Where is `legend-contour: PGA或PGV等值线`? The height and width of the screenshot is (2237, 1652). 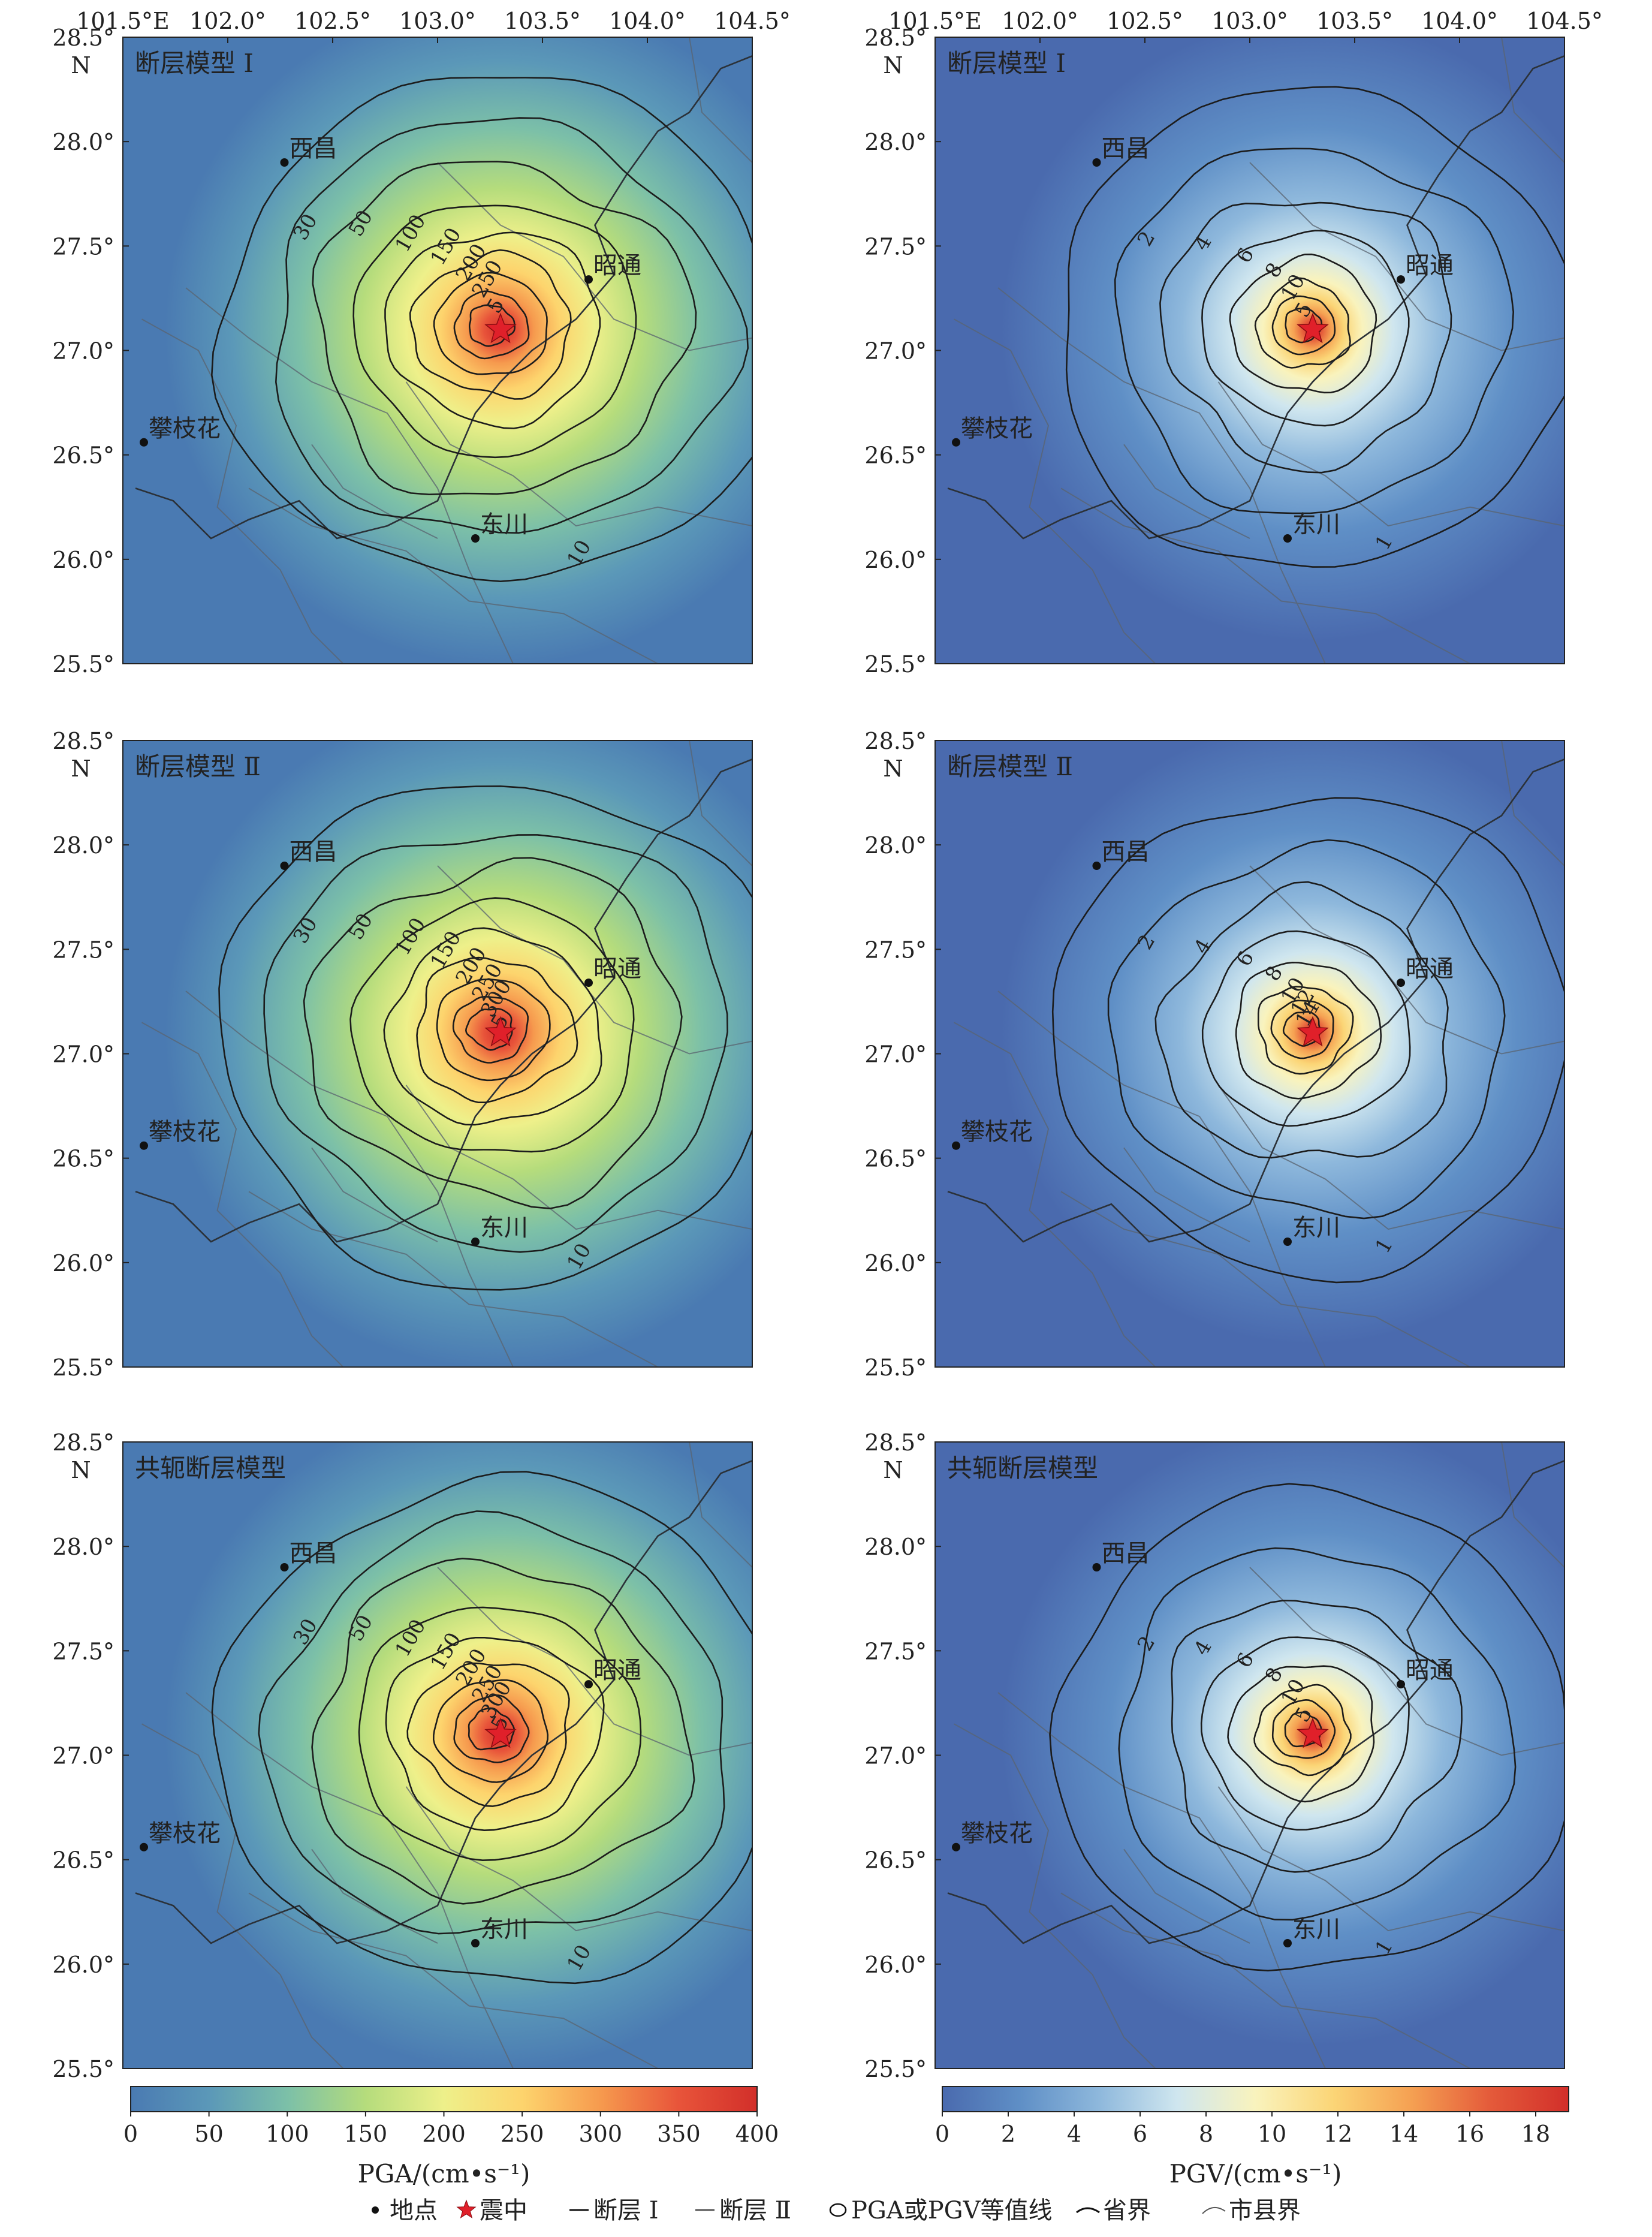
legend-contour: PGA或PGV等值线 is located at coordinates (952, 2210).